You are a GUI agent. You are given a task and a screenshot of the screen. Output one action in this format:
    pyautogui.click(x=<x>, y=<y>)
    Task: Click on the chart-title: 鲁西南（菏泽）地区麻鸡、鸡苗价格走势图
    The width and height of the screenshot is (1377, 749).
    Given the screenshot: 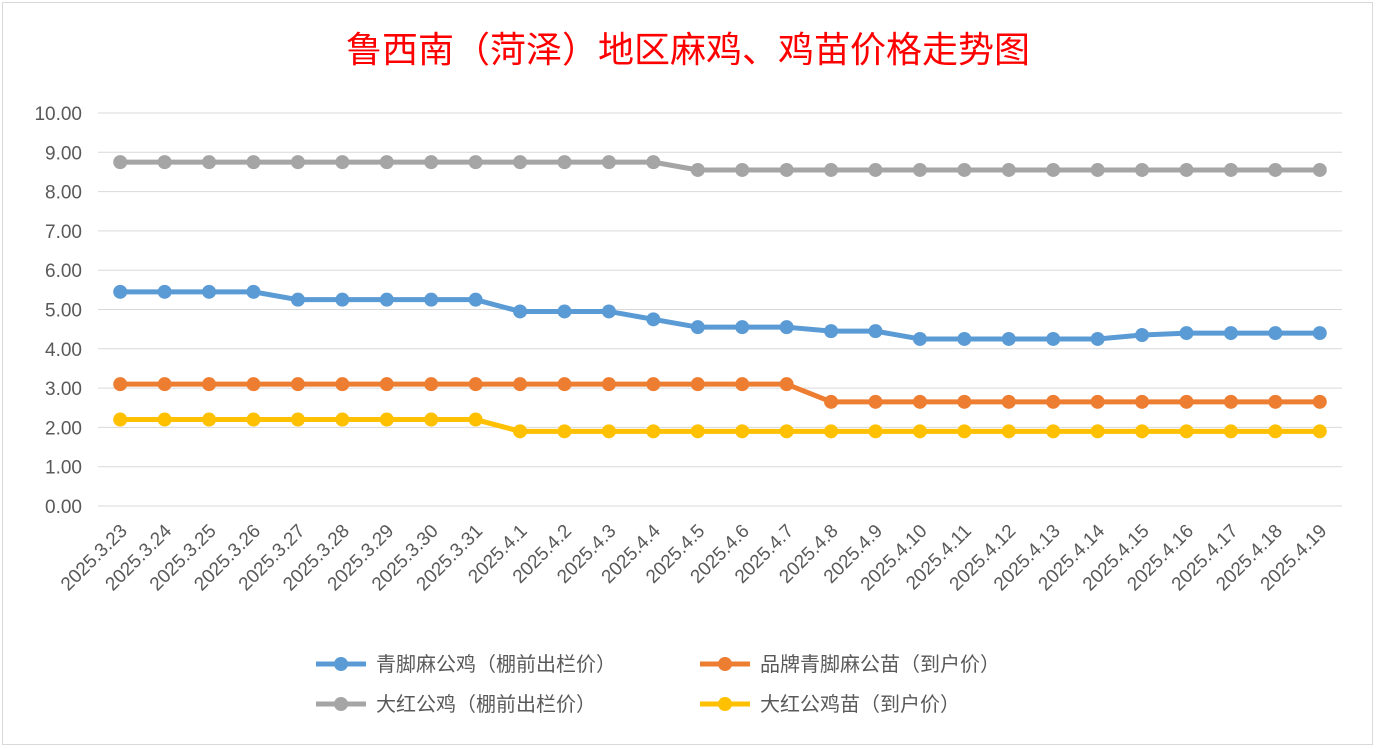 What is the action you would take?
    pyautogui.click(x=688, y=50)
    